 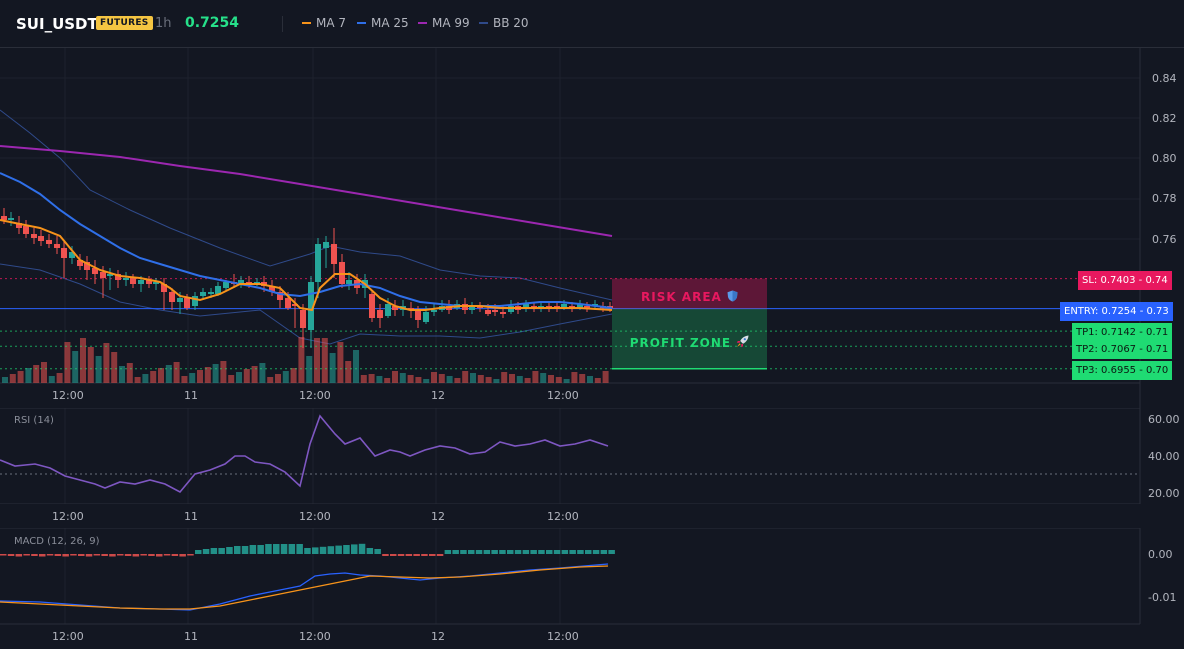 What do you see at coordinates (1157, 311) in the screenshot?
I see `entry-axis-value: 0.73` at bounding box center [1157, 311].